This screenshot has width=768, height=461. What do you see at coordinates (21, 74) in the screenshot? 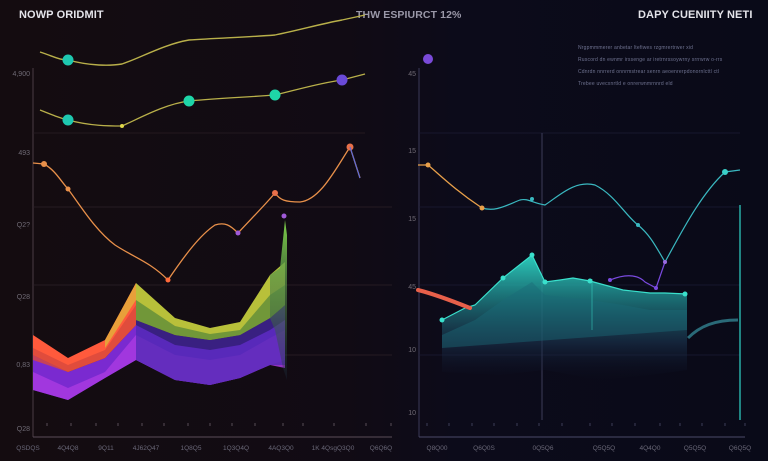
I see `left-y-tick: 4,900` at bounding box center [21, 74].